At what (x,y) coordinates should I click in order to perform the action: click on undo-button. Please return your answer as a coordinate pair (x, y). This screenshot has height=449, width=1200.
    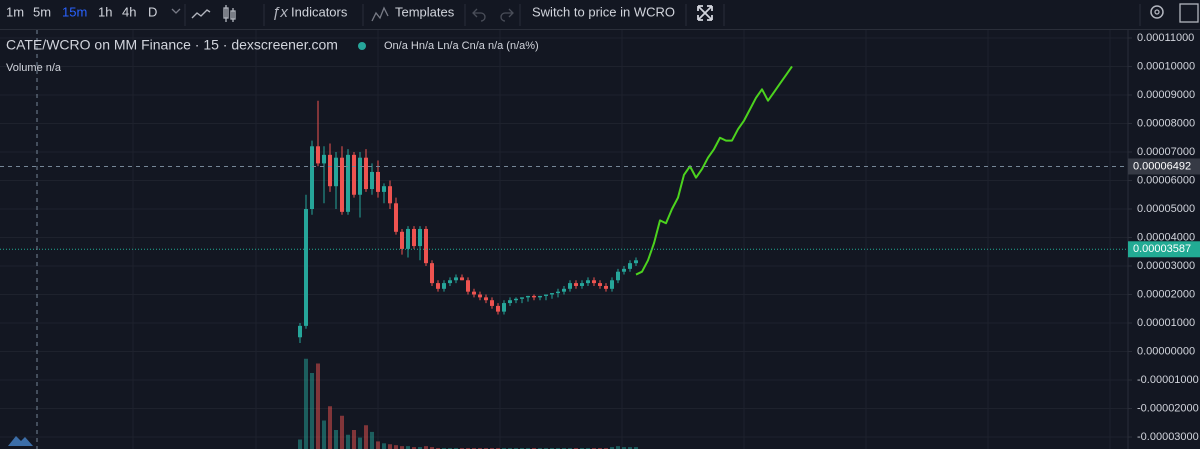
    Looking at the image, I should click on (479, 15).